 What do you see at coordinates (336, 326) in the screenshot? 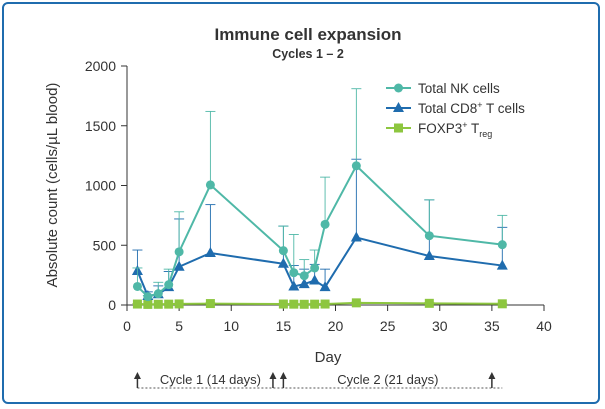
I see `x-tick-label: 20` at bounding box center [336, 326].